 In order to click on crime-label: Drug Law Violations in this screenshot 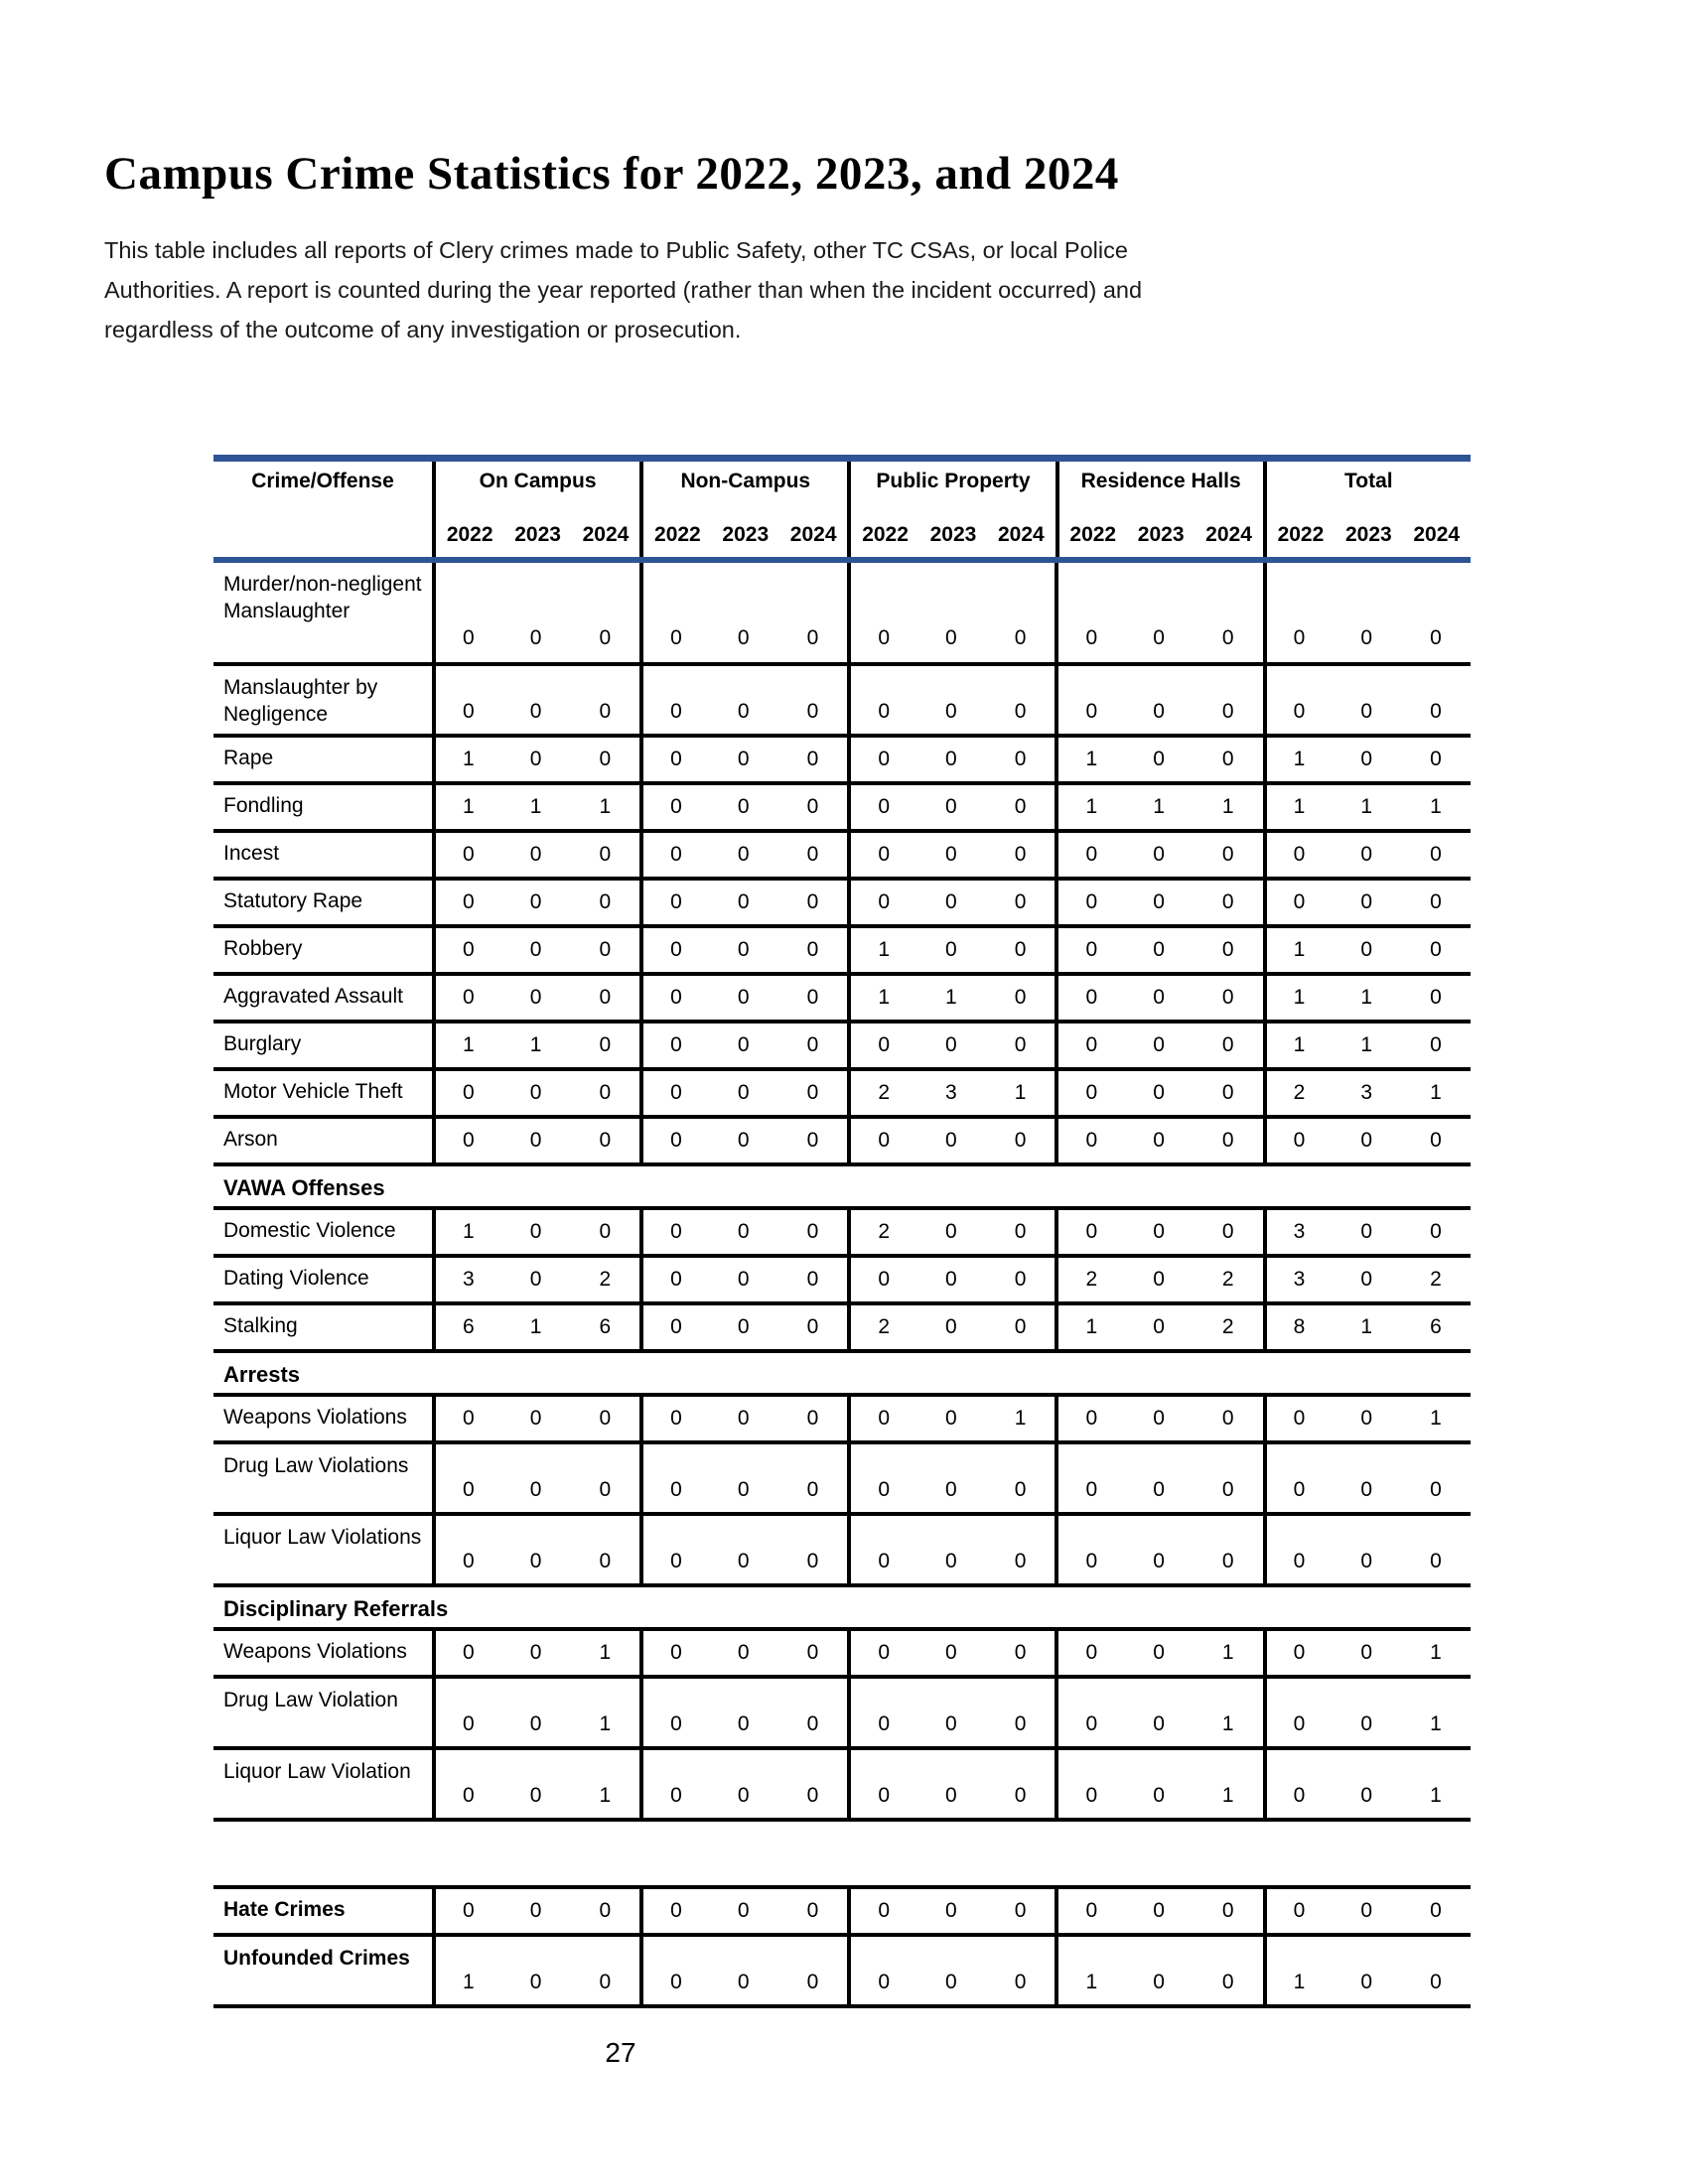, I will do `click(316, 1465)`.